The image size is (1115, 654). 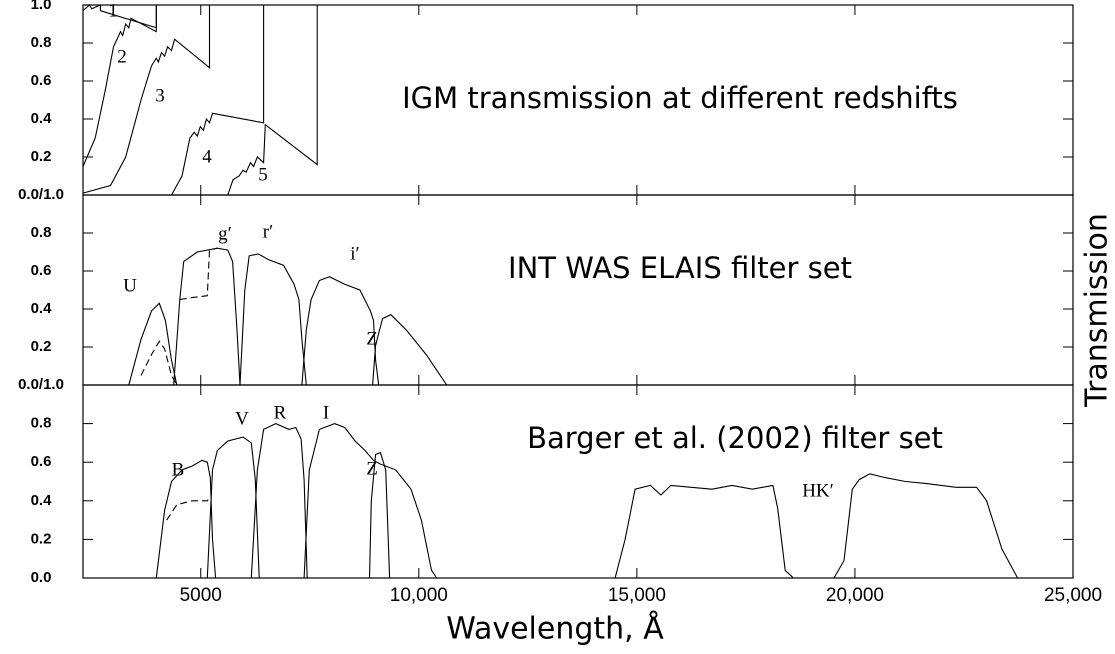 I want to click on curve-label: V, so click(x=242, y=418).